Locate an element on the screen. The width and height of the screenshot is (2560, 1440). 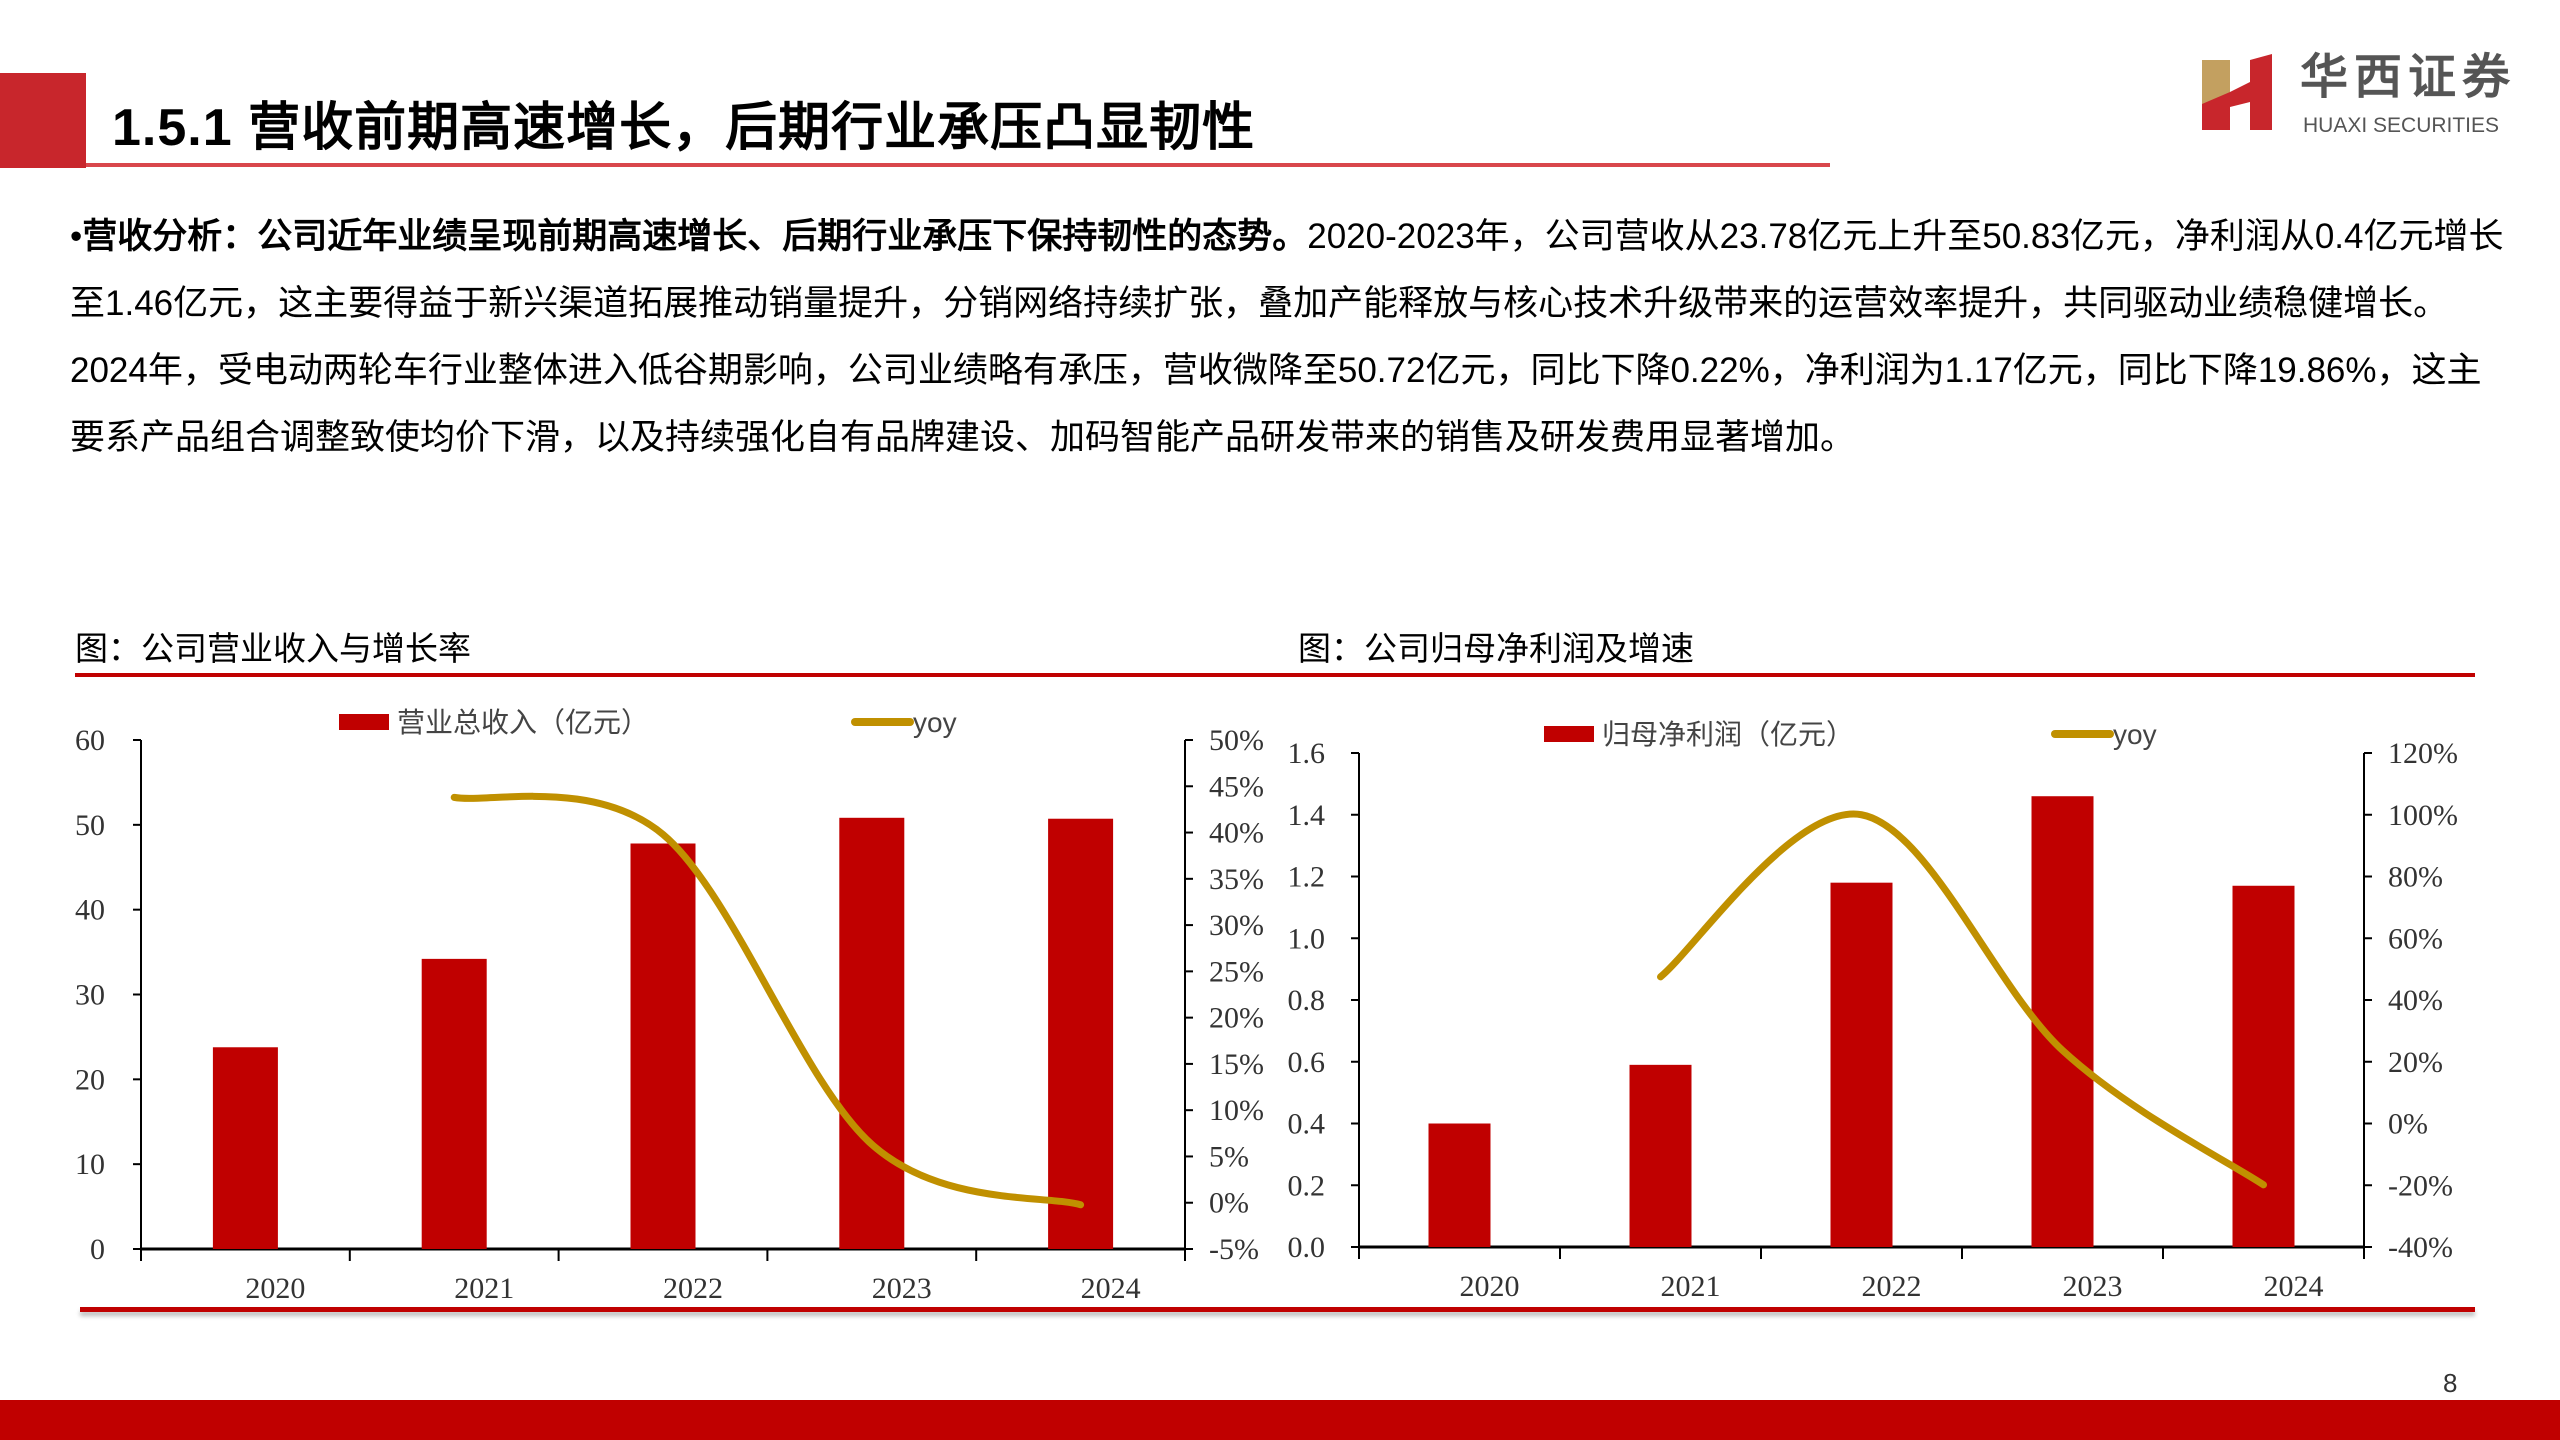
y2-tick-label: 10% is located at coordinates (1236, 1110).